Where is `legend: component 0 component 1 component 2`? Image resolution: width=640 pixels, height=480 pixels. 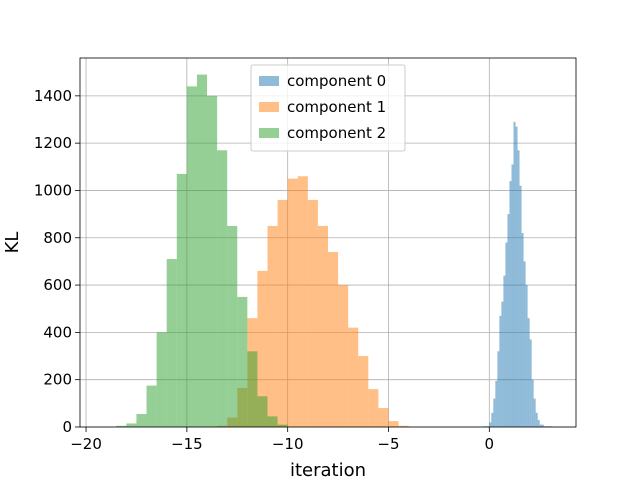
legend: component 0 component 1 component 2 is located at coordinates (328, 108).